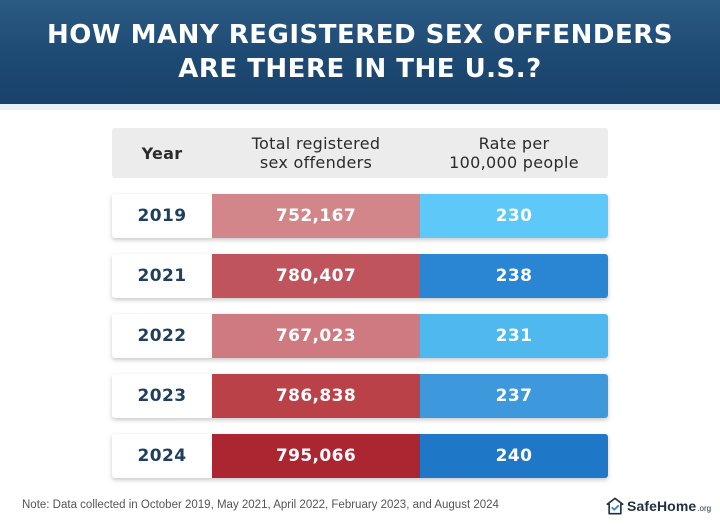 The width and height of the screenshot is (720, 530). Describe the element at coordinates (162, 336) in the screenshot. I see `cell-year: 2022` at that location.